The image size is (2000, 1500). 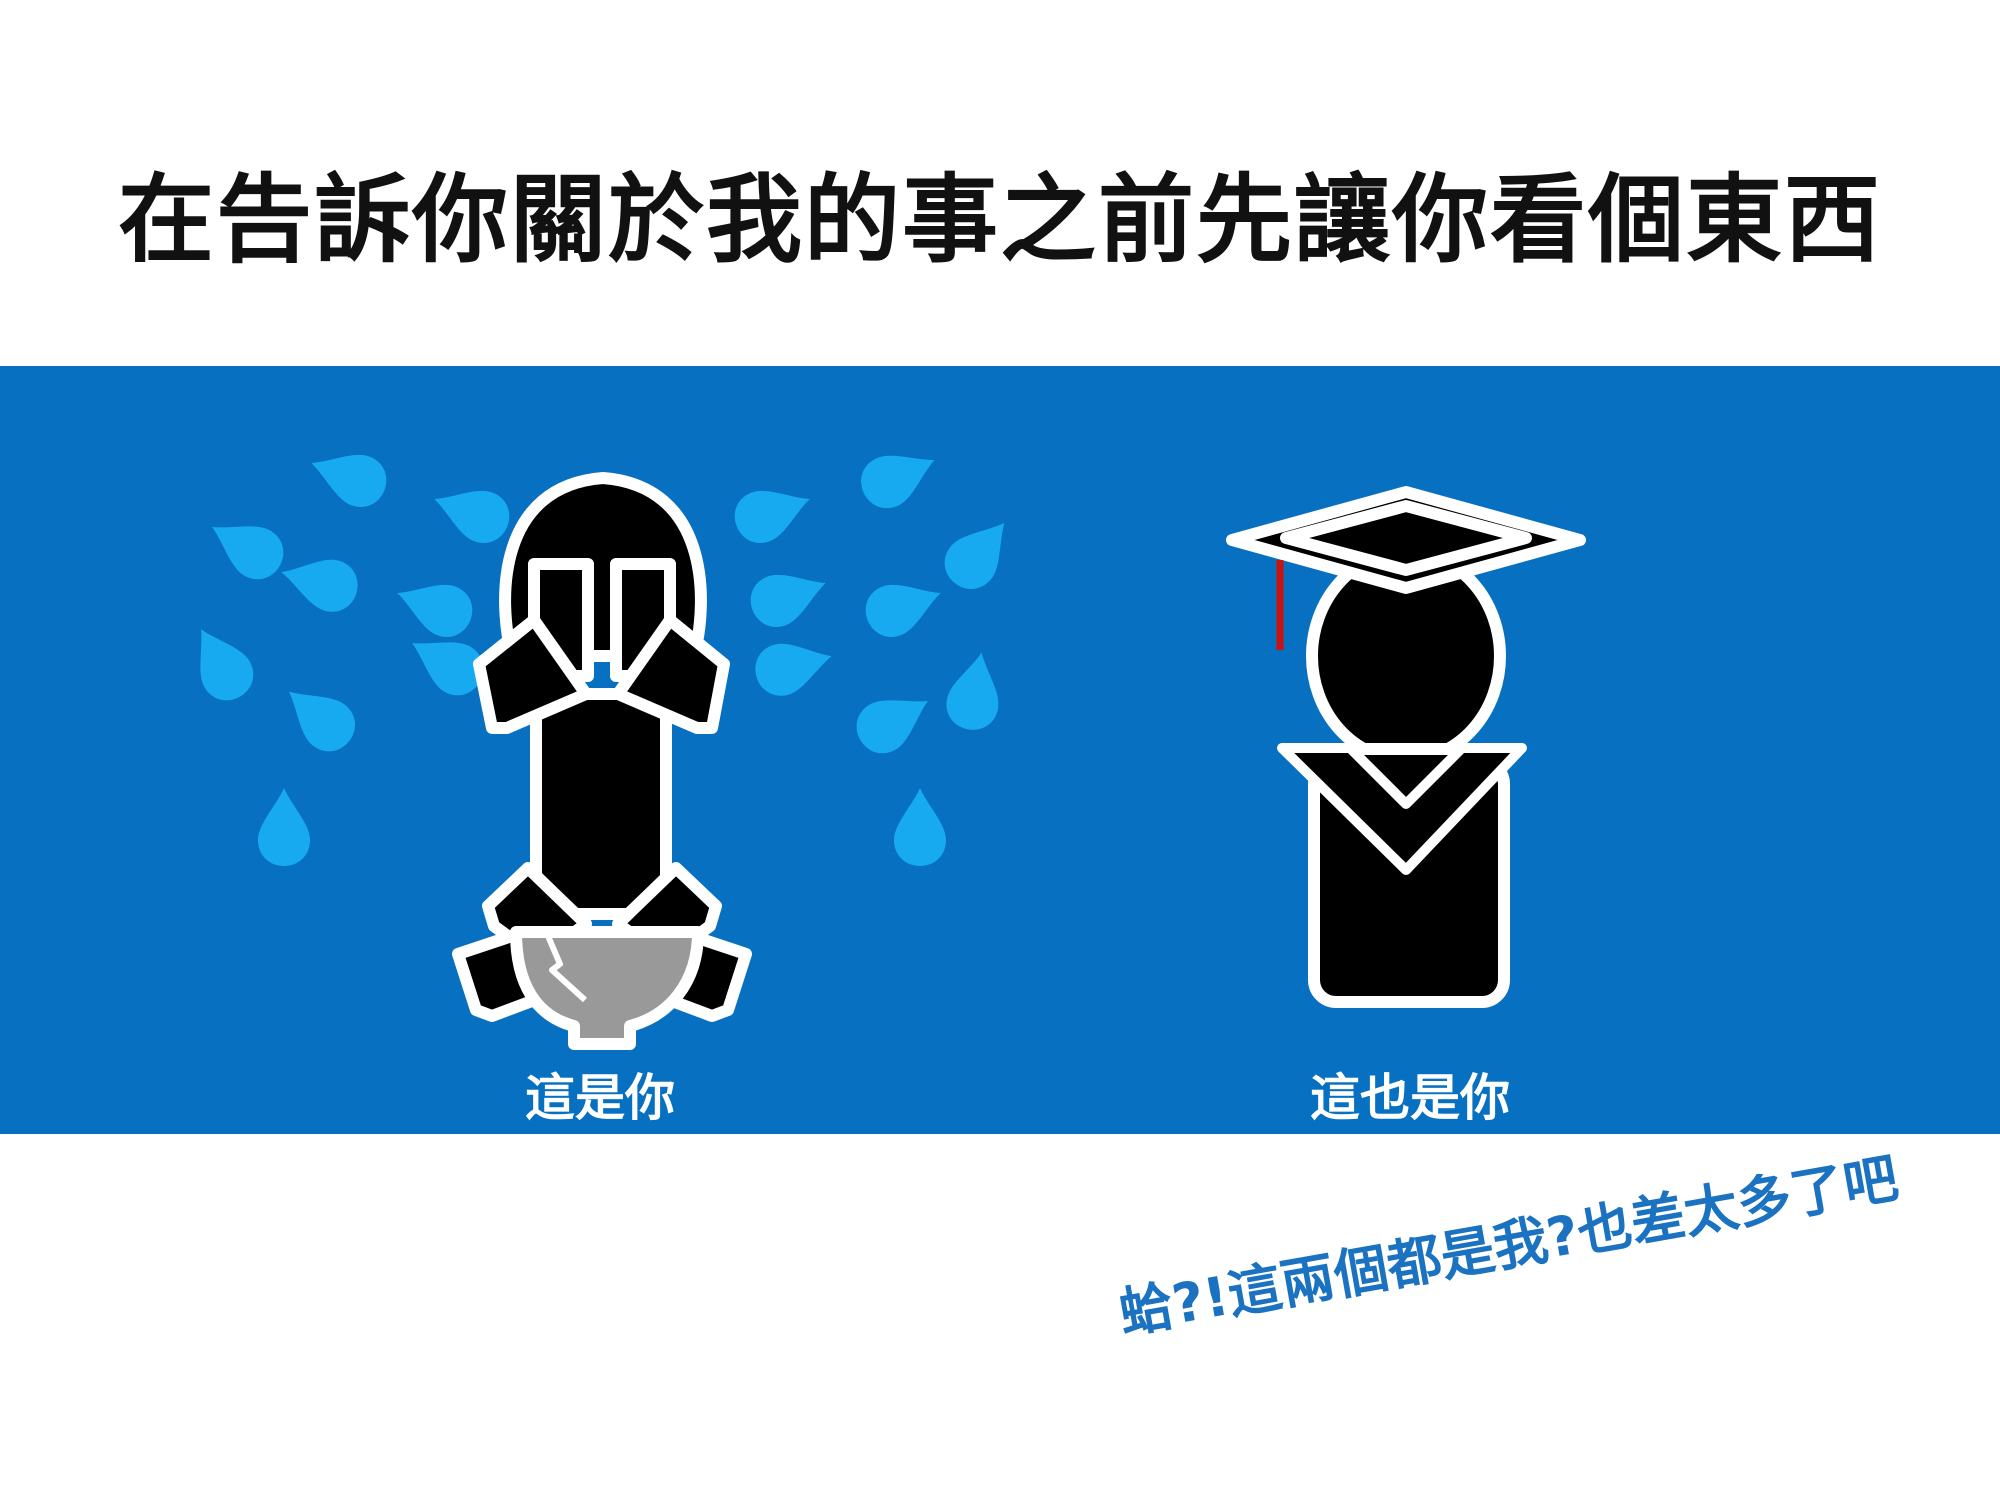 I want to click on page-title: 在告訴你關於我的事之前先讓你看個東西, so click(x=1000, y=220).